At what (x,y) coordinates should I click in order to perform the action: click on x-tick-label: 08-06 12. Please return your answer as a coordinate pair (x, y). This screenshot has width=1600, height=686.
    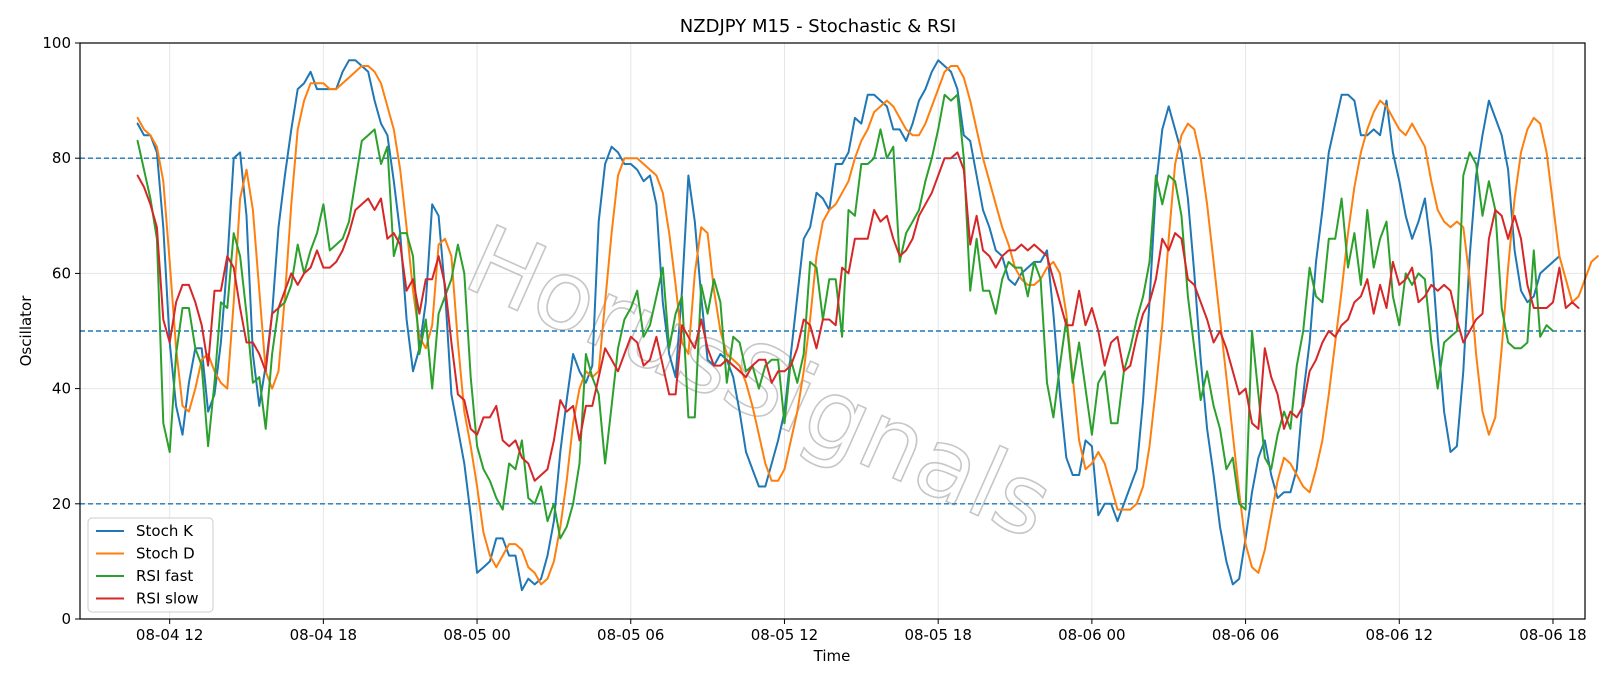
    Looking at the image, I should click on (1399, 635).